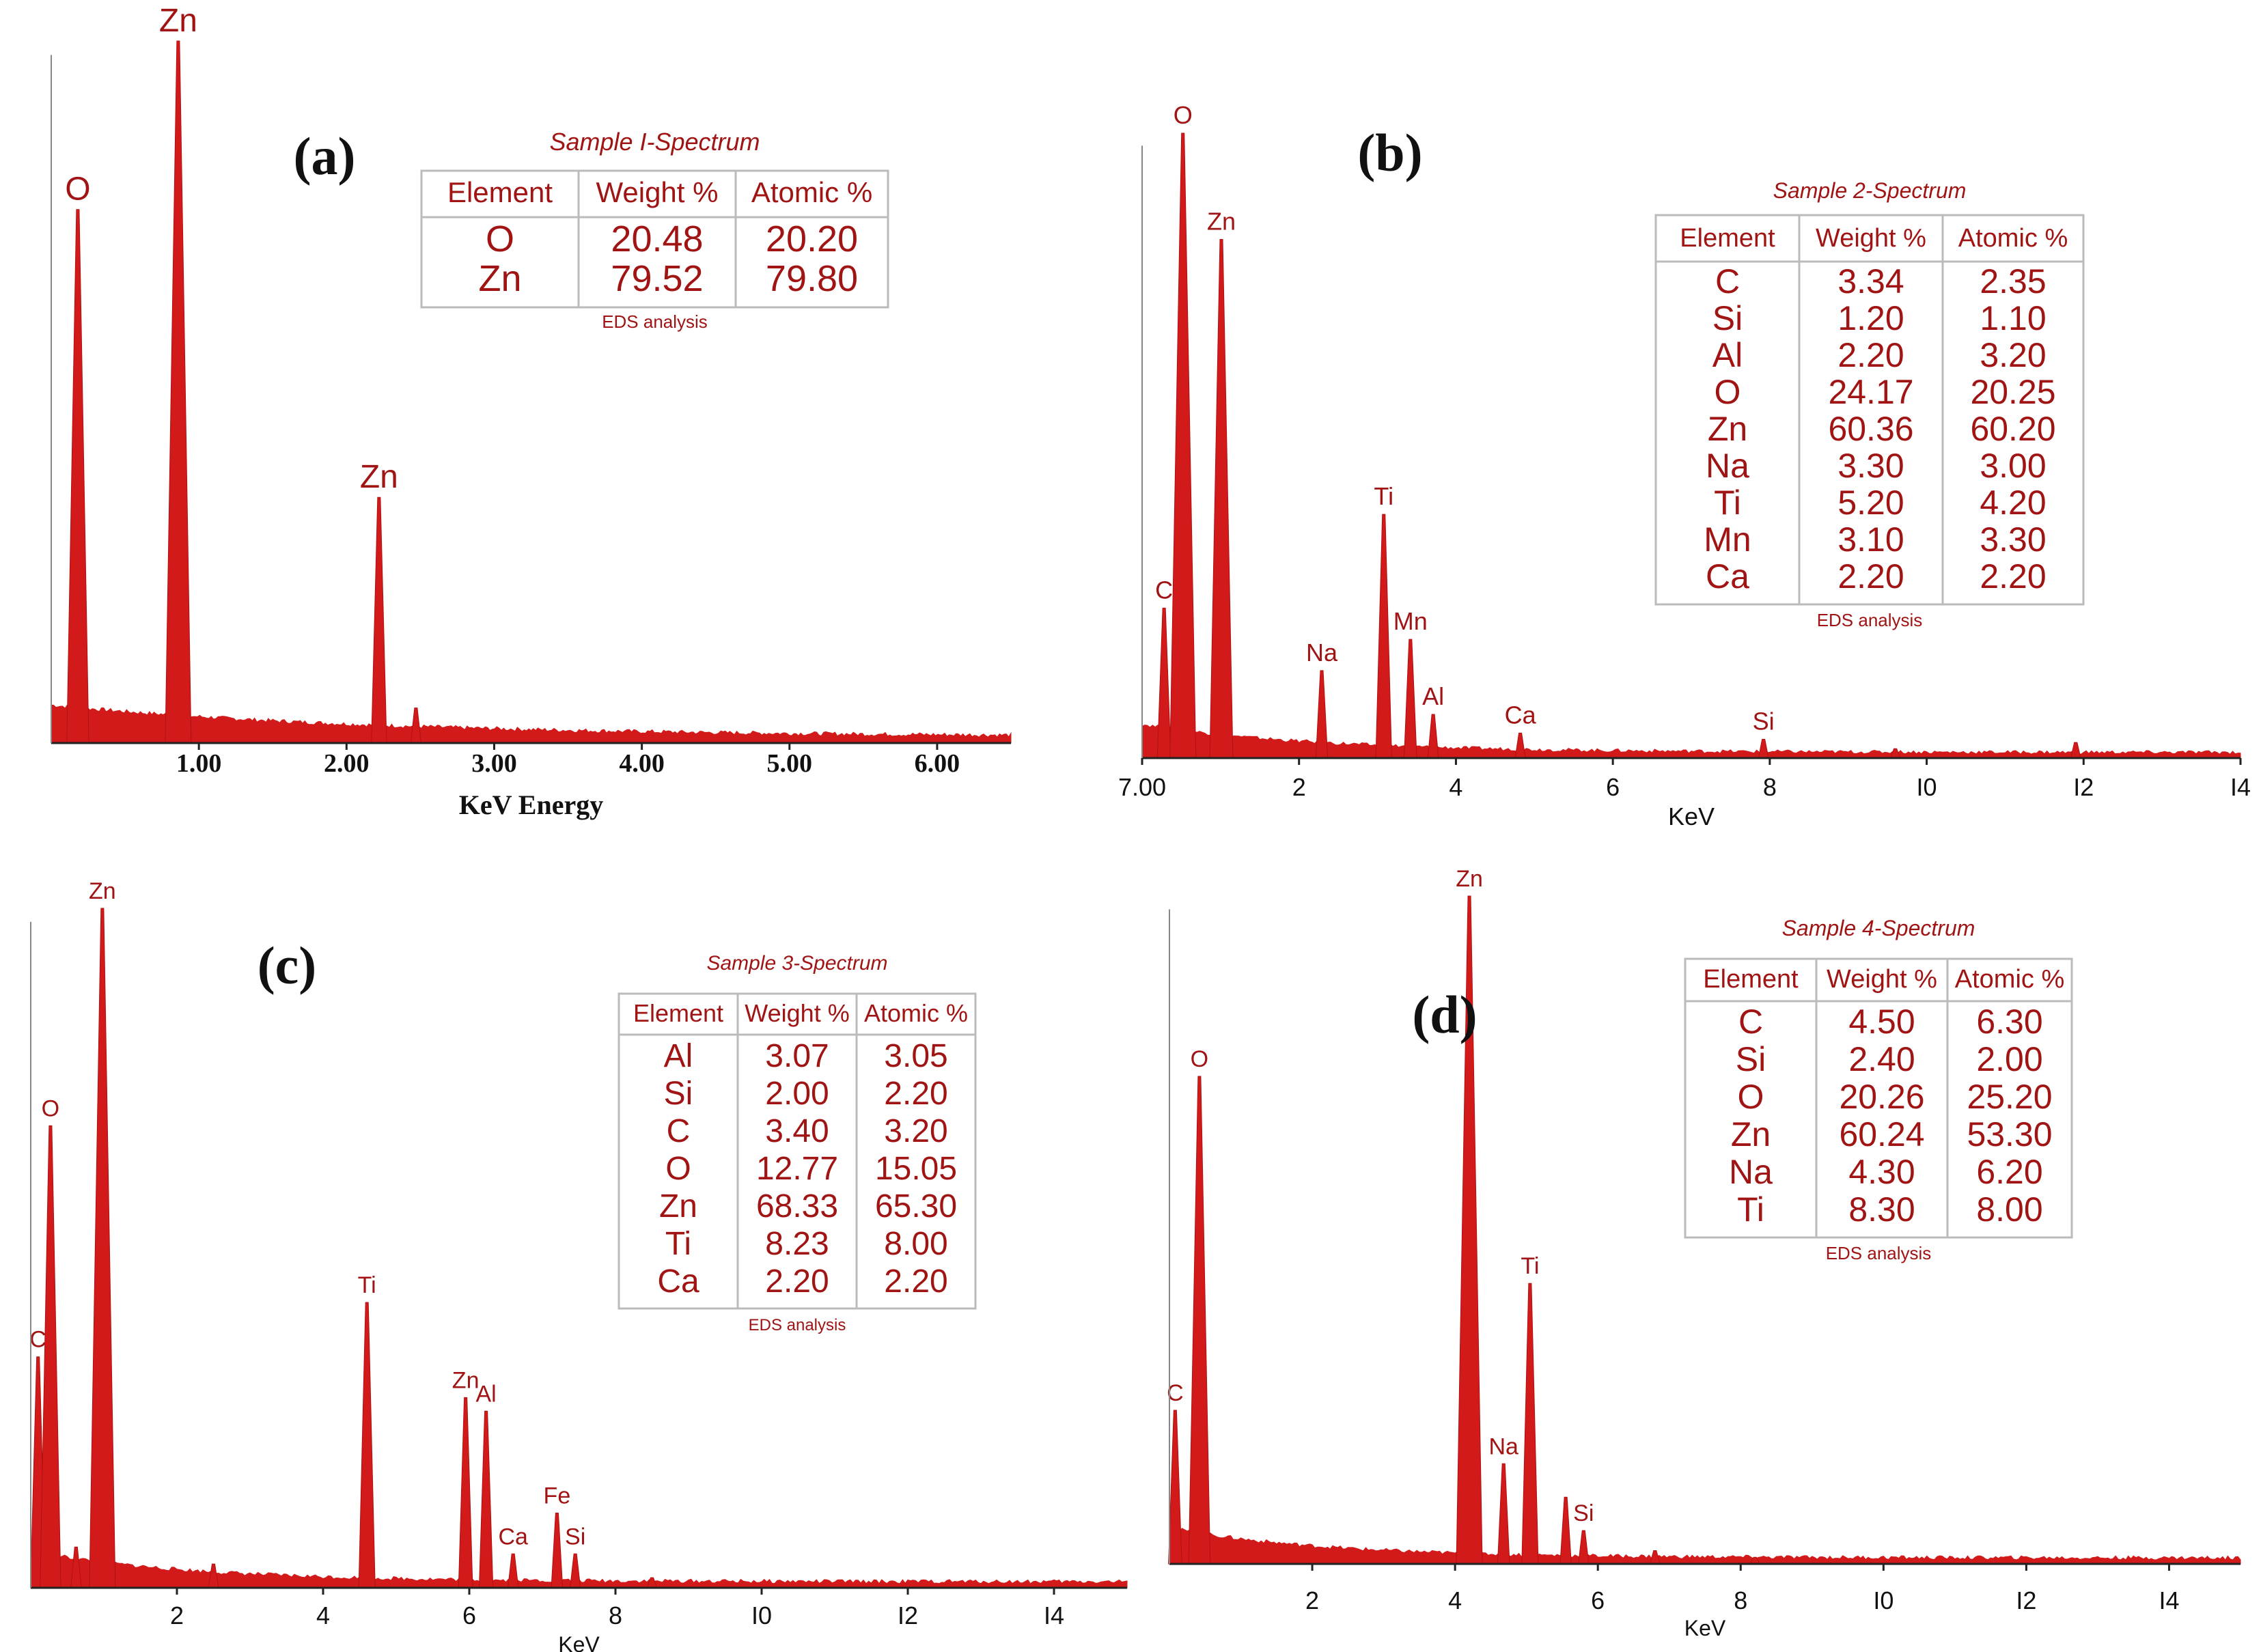 The width and height of the screenshot is (2261, 1652). What do you see at coordinates (1870, 429) in the screenshot?
I see `table-cell: 60.36` at bounding box center [1870, 429].